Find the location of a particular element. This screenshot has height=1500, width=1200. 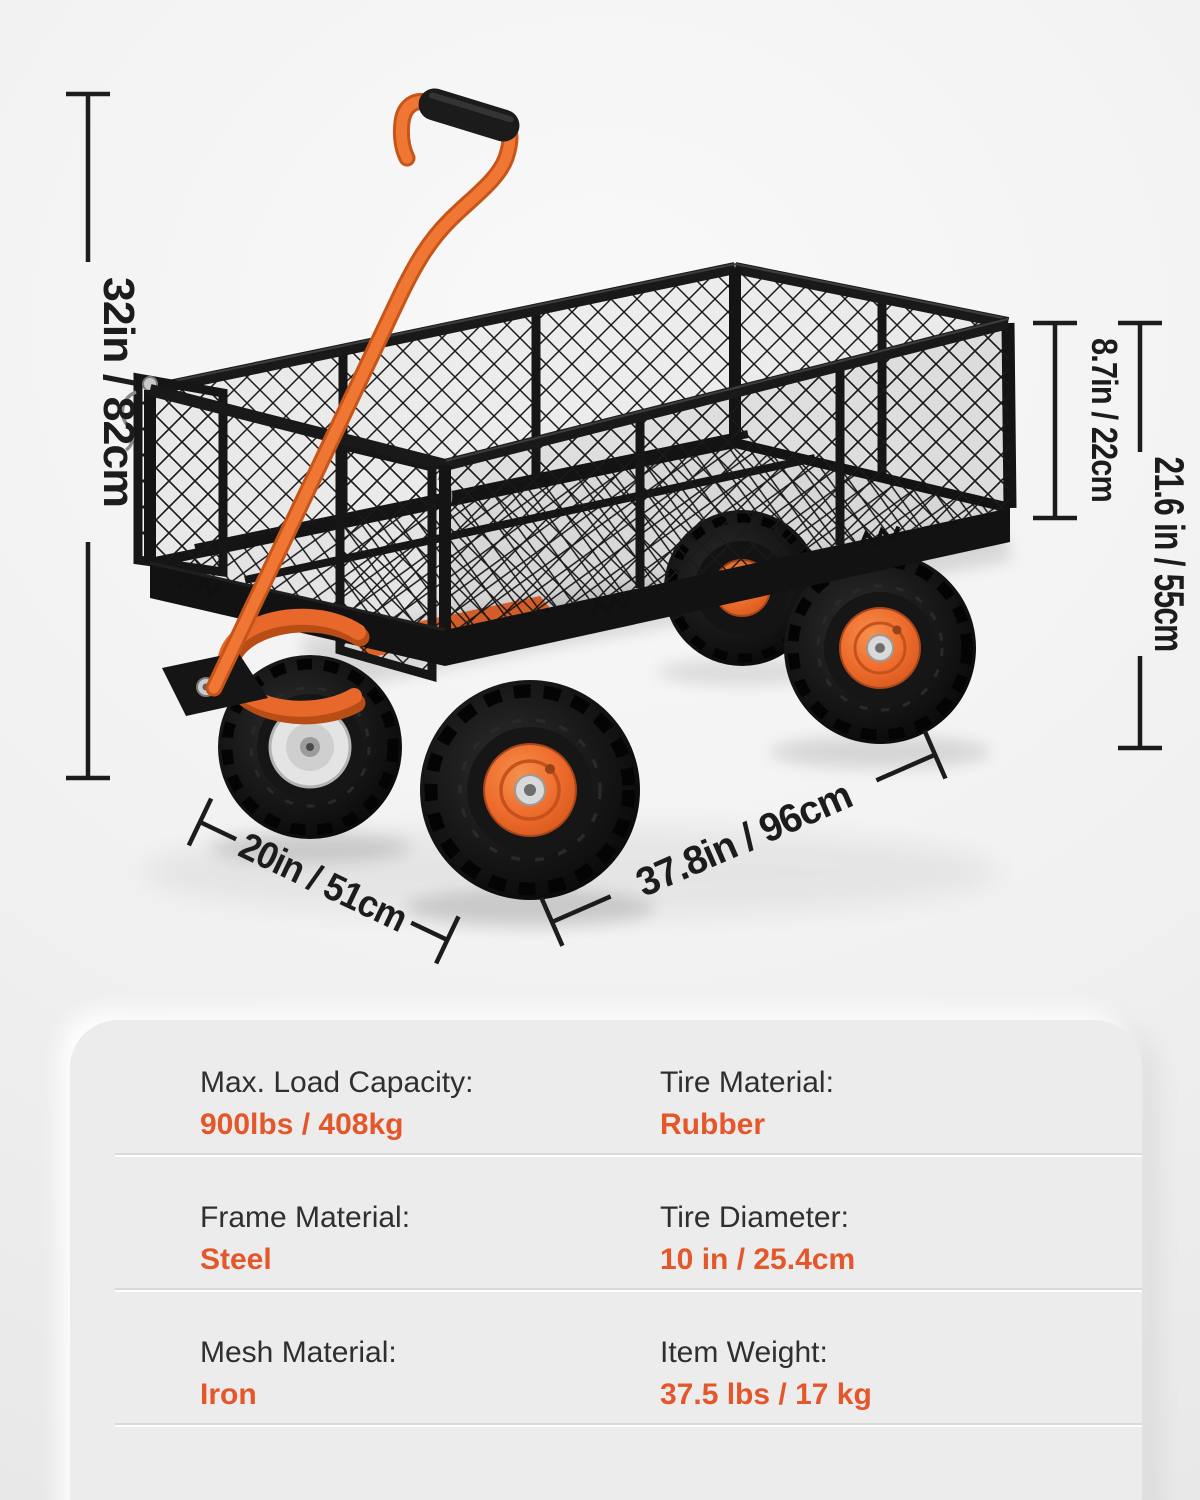

spec-value: 900lbs / 408kg is located at coordinates (302, 1124).